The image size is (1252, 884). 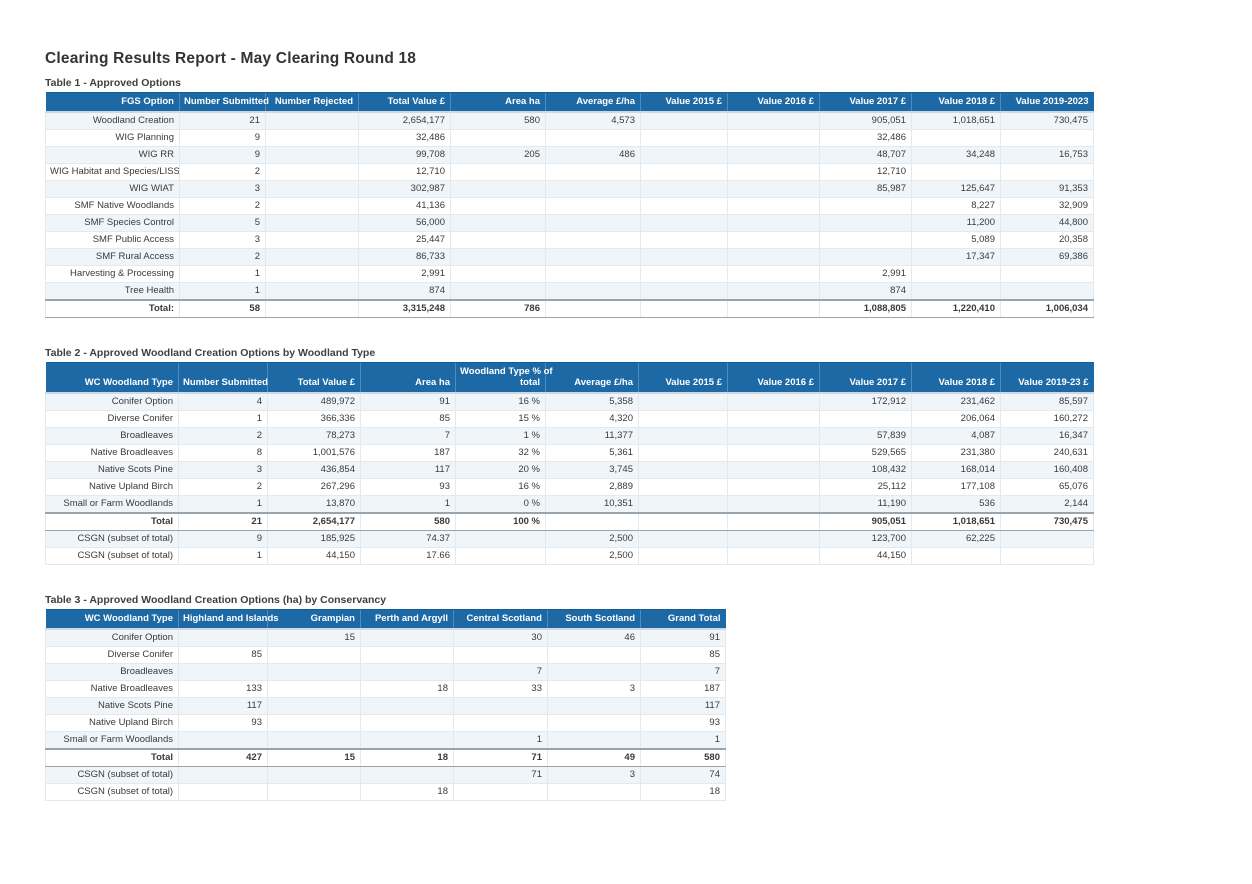 What do you see at coordinates (956, 504) in the screenshot?
I see `value-cell: 536` at bounding box center [956, 504].